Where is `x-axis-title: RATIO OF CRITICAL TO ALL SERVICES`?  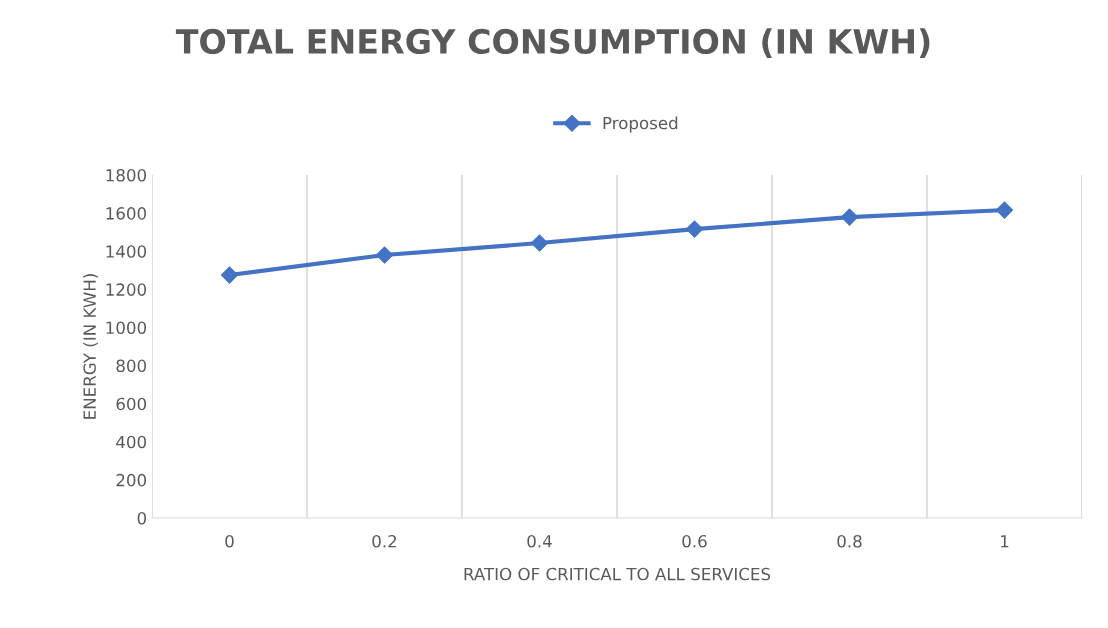 x-axis-title: RATIO OF CRITICAL TO ALL SERVICES is located at coordinates (617, 574).